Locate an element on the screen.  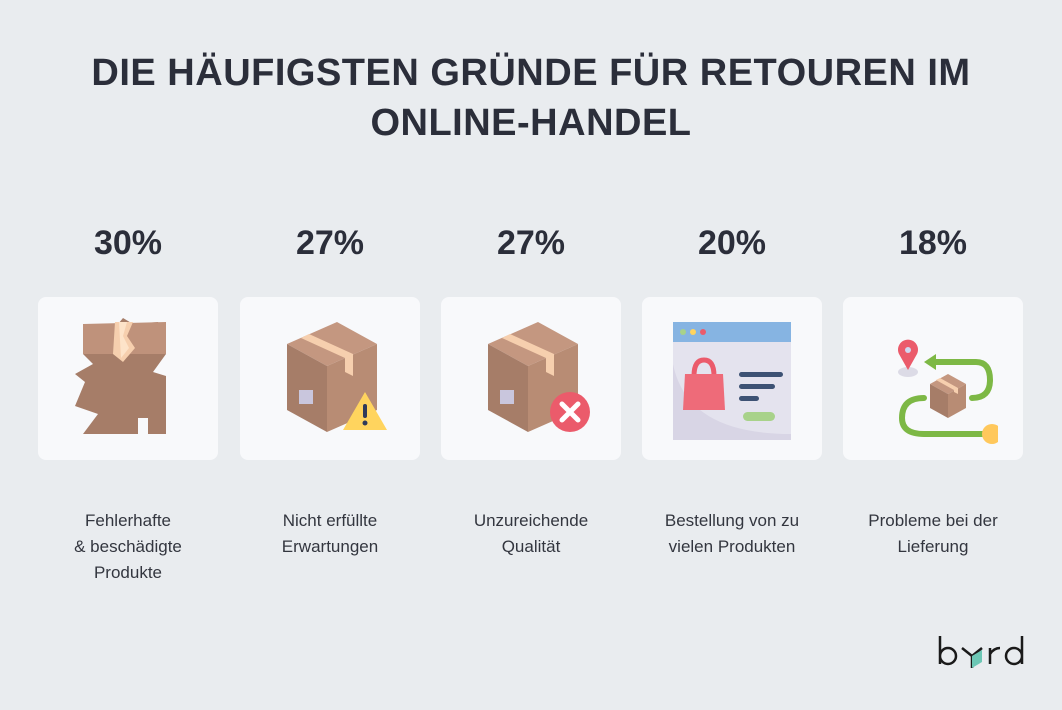
reason-label: Fehlerhafte & beschädigte Produkte is located at coordinates (128, 546).